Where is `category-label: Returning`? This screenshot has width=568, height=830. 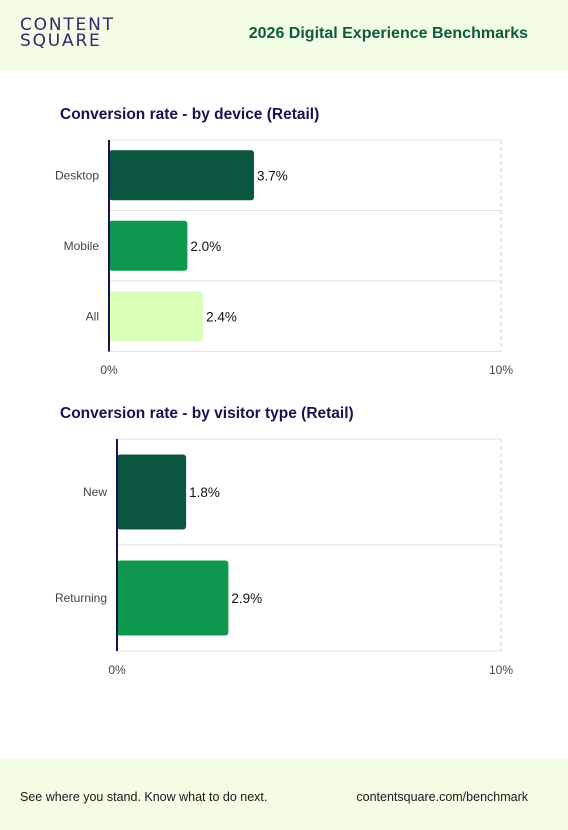 category-label: Returning is located at coordinates (81, 598).